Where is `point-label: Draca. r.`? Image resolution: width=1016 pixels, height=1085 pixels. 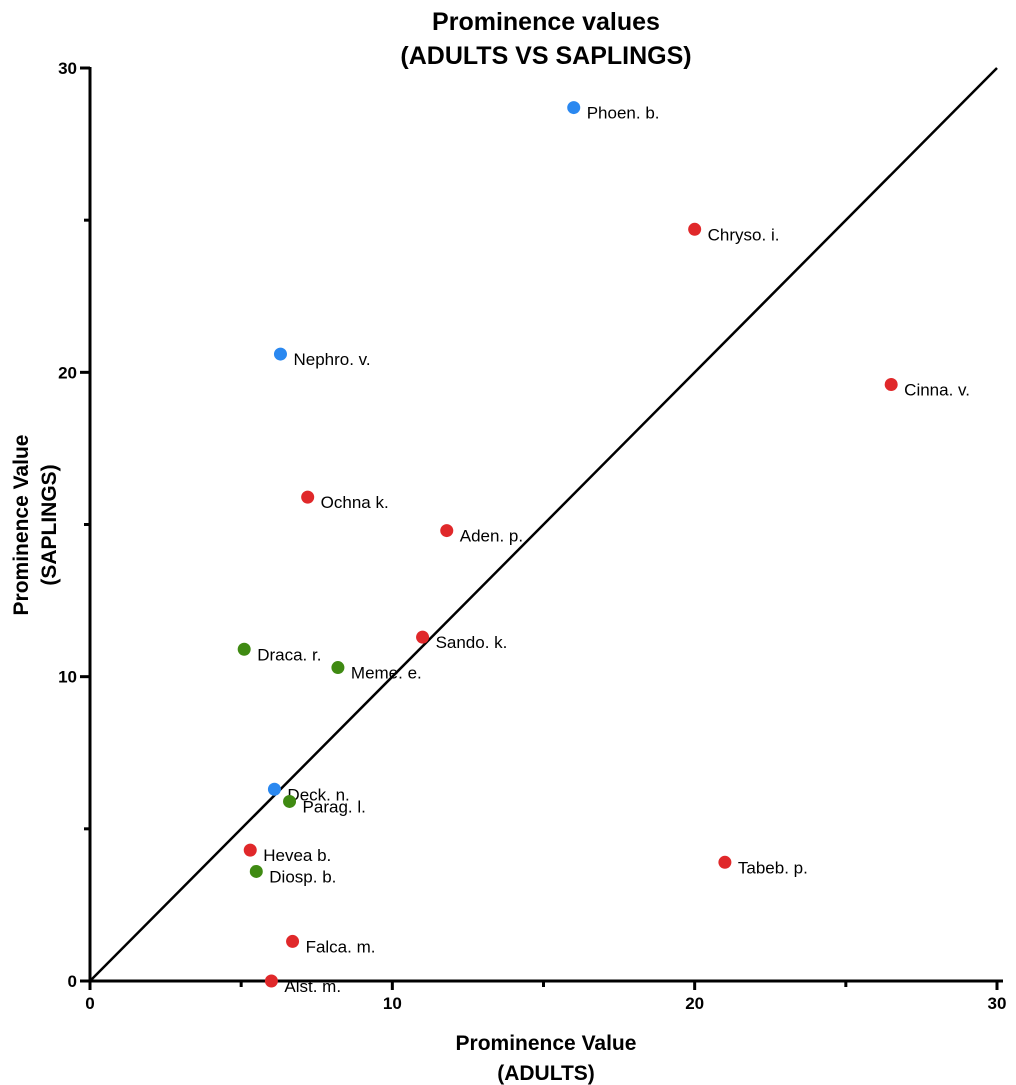 point-label: Draca. r. is located at coordinates (289, 654).